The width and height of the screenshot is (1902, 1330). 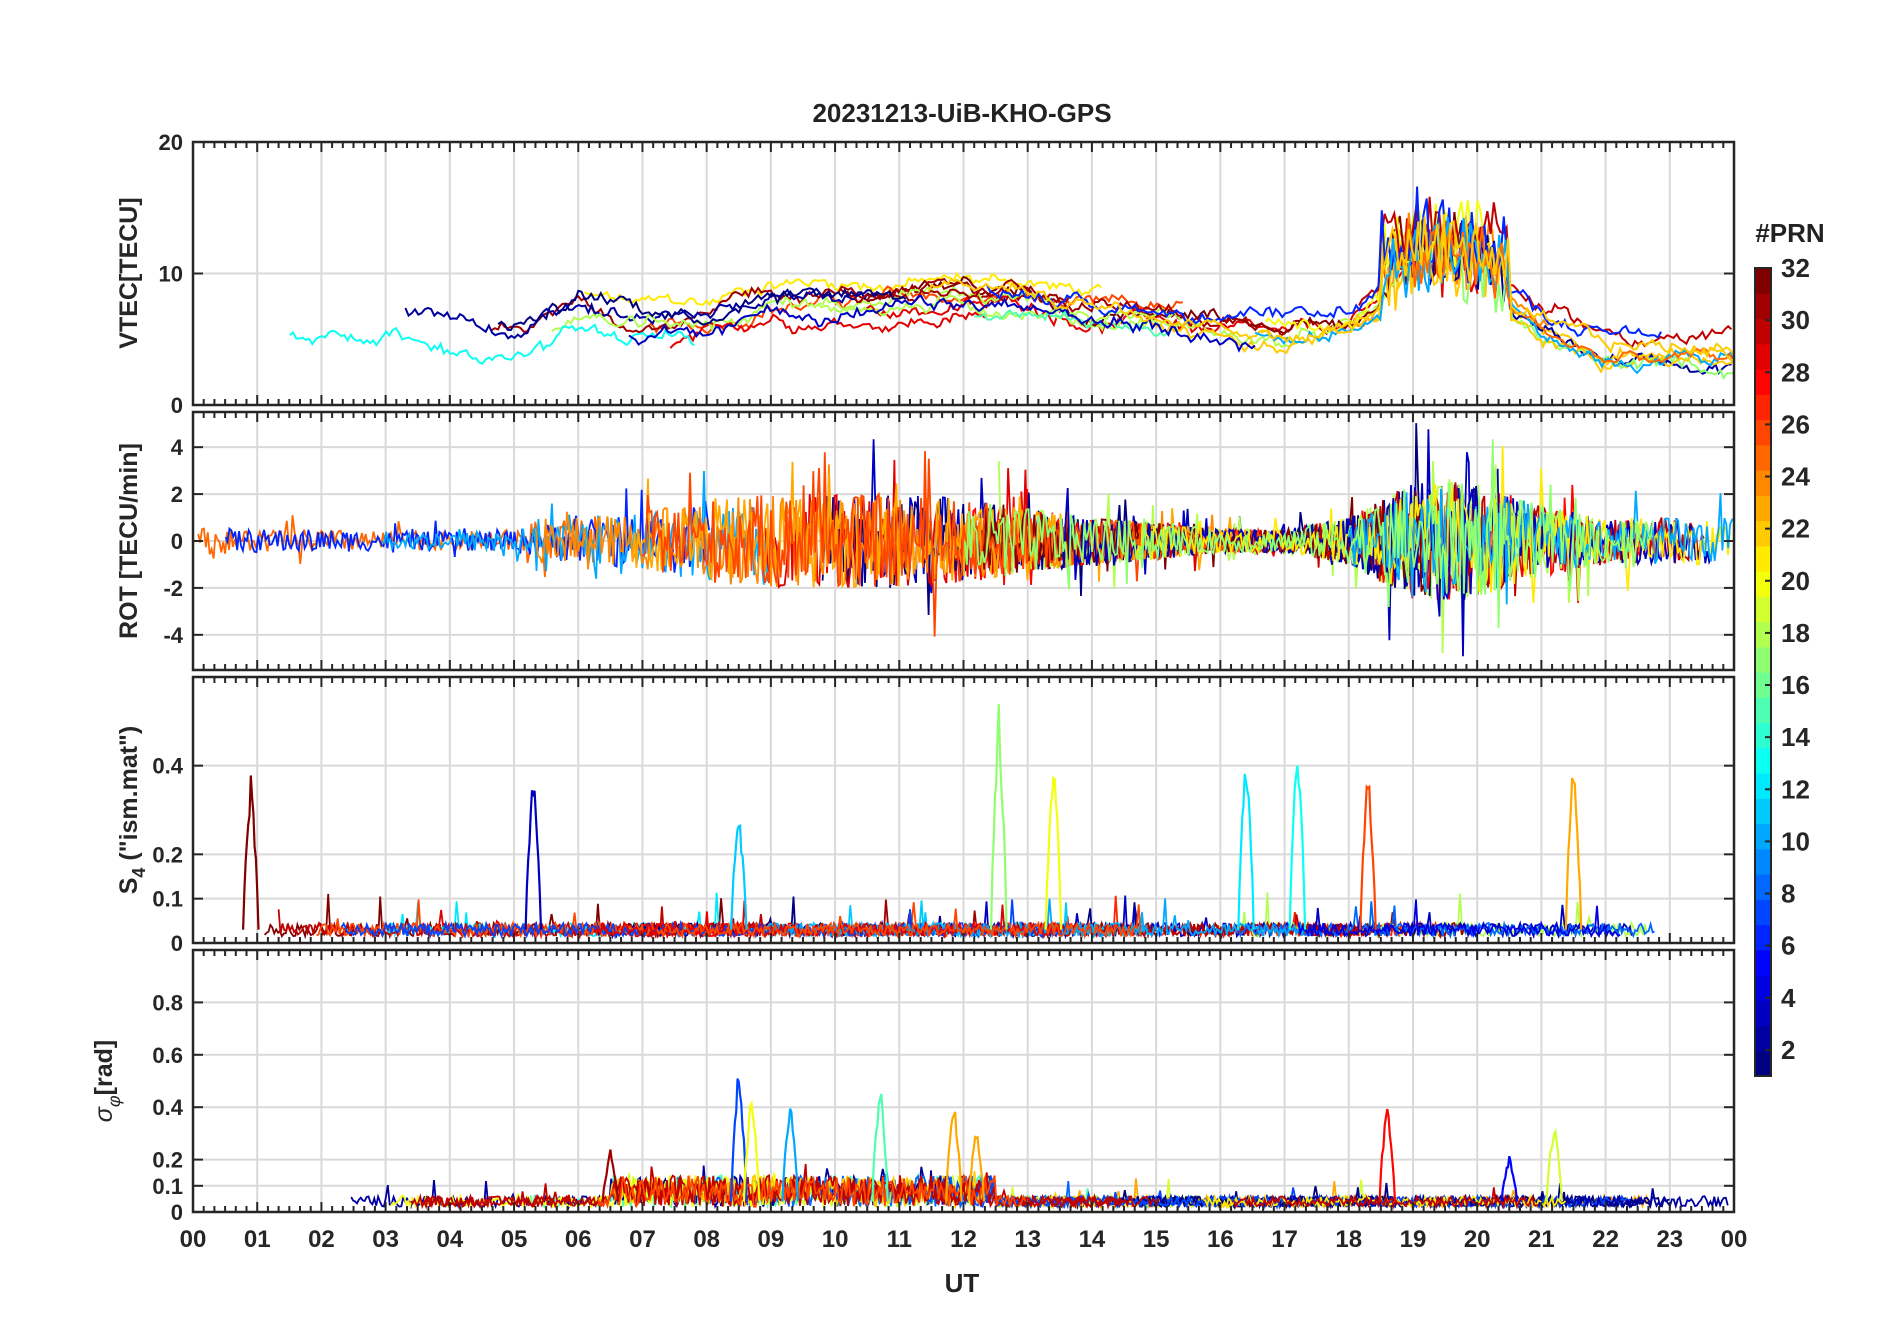 What do you see at coordinates (1788, 894) in the screenshot?
I see `colorbar-tick-label: 8` at bounding box center [1788, 894].